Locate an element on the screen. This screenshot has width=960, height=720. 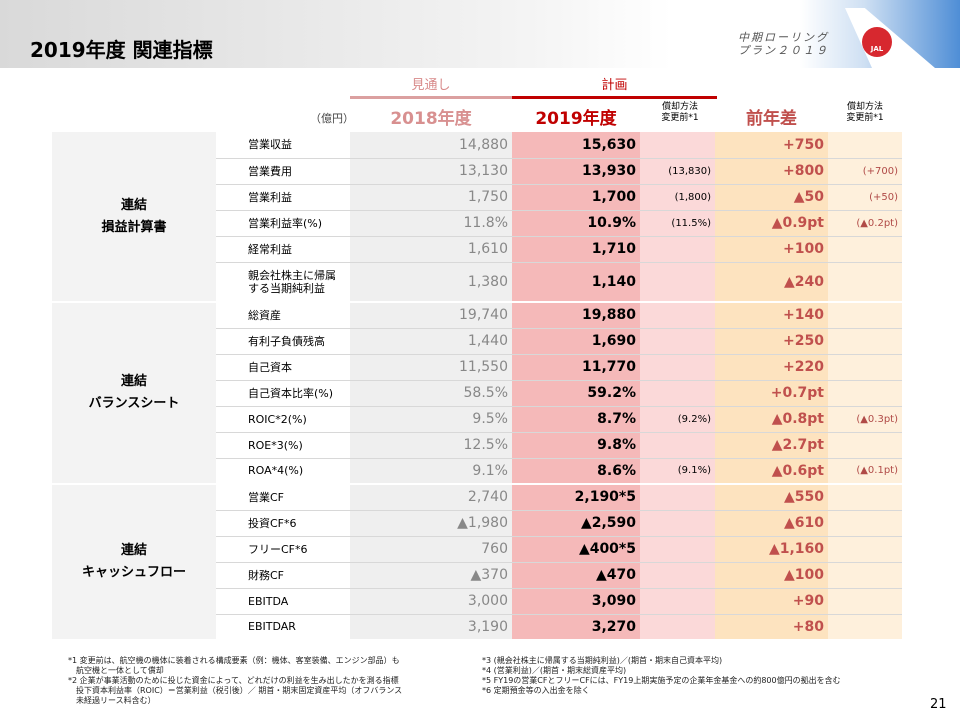
page-title: 2019年度 関連指標 is located at coordinates (121, 50).